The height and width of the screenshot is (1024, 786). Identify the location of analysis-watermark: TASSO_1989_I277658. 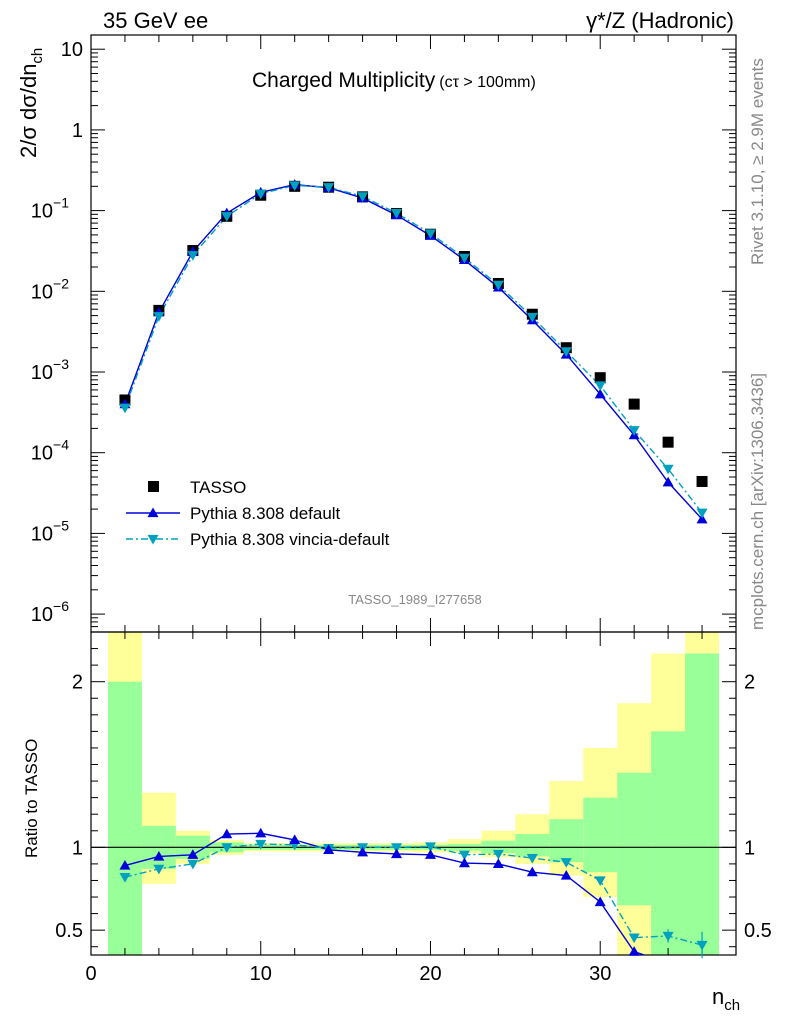
(414, 599).